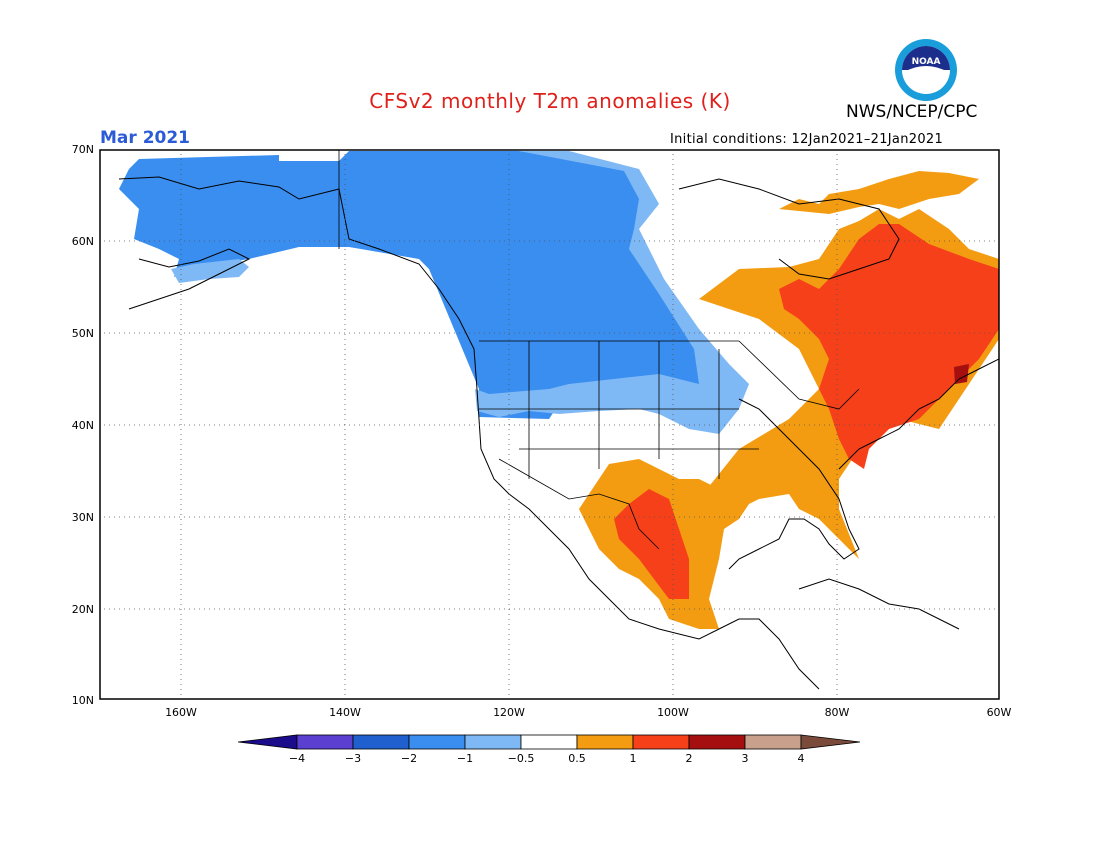  What do you see at coordinates (673, 712) in the screenshot?
I see `lon-label: 100W` at bounding box center [673, 712].